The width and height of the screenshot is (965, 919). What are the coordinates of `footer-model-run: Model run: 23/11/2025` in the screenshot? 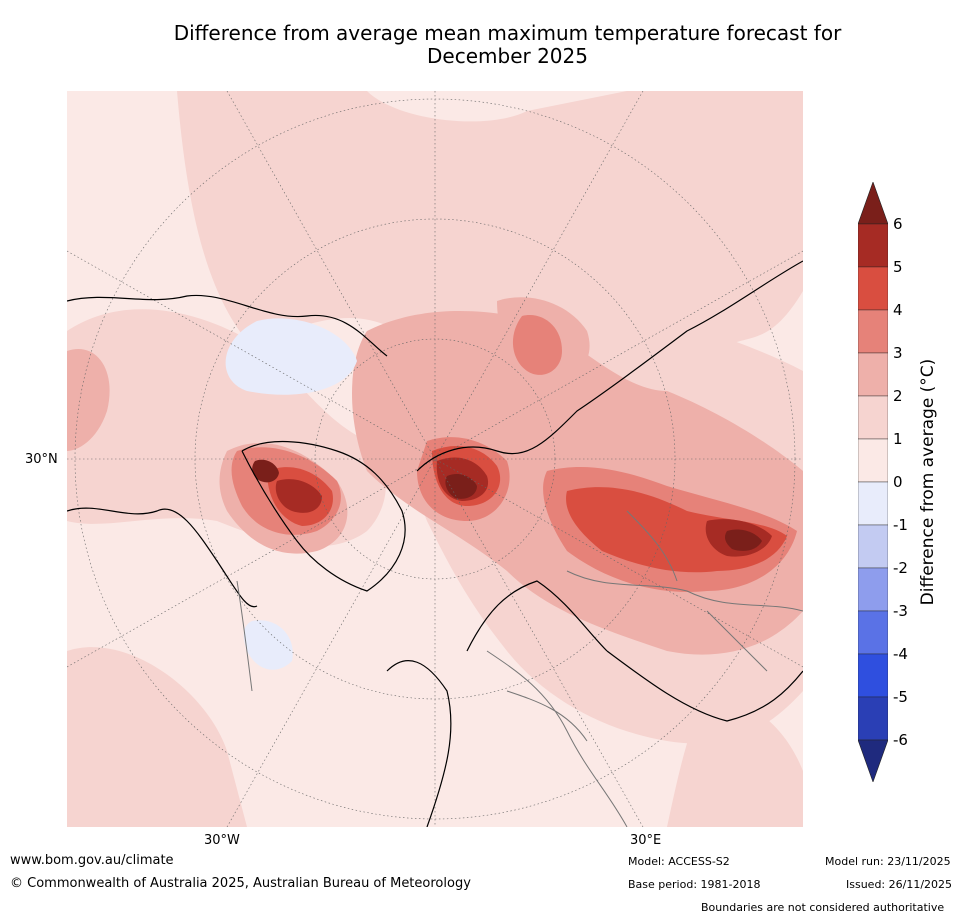 It's located at (888, 861).